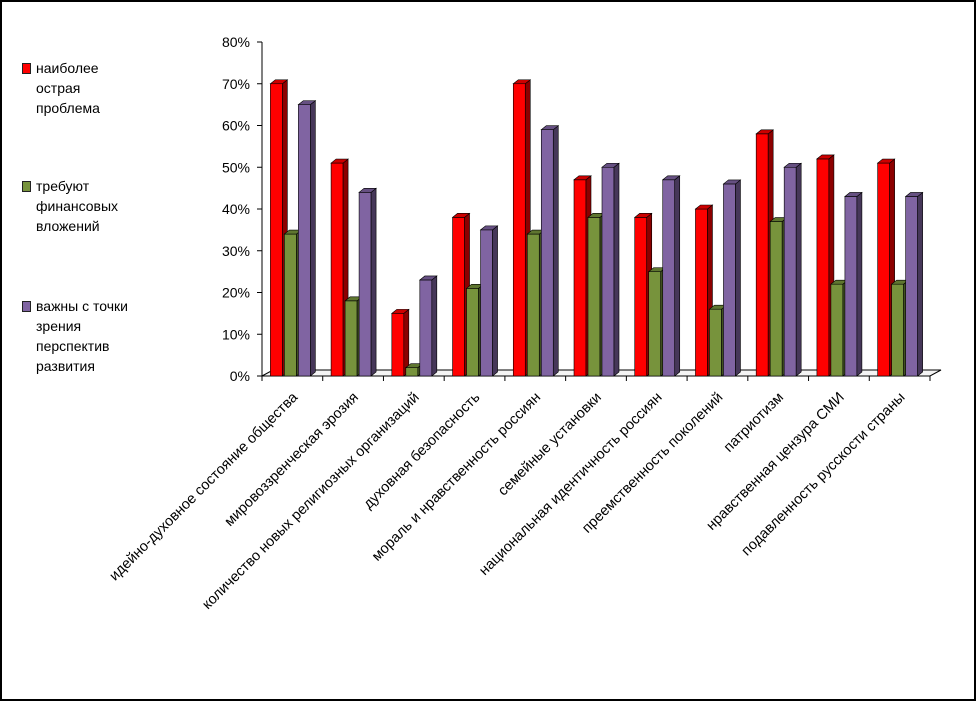 The width and height of the screenshot is (976, 704). I want to click on legend-label: важны с точки зрения перспектив развития, so click(82, 336).